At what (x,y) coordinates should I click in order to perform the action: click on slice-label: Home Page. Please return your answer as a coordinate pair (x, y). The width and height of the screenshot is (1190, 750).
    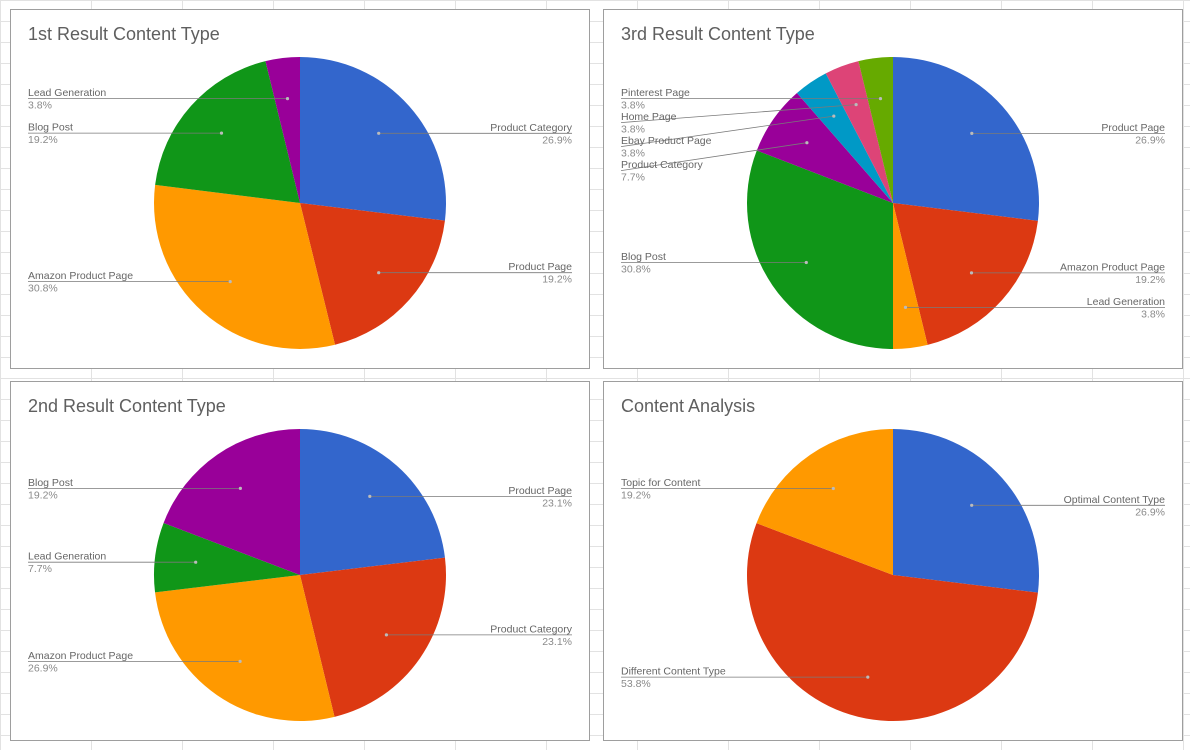
    Looking at the image, I should click on (649, 117).